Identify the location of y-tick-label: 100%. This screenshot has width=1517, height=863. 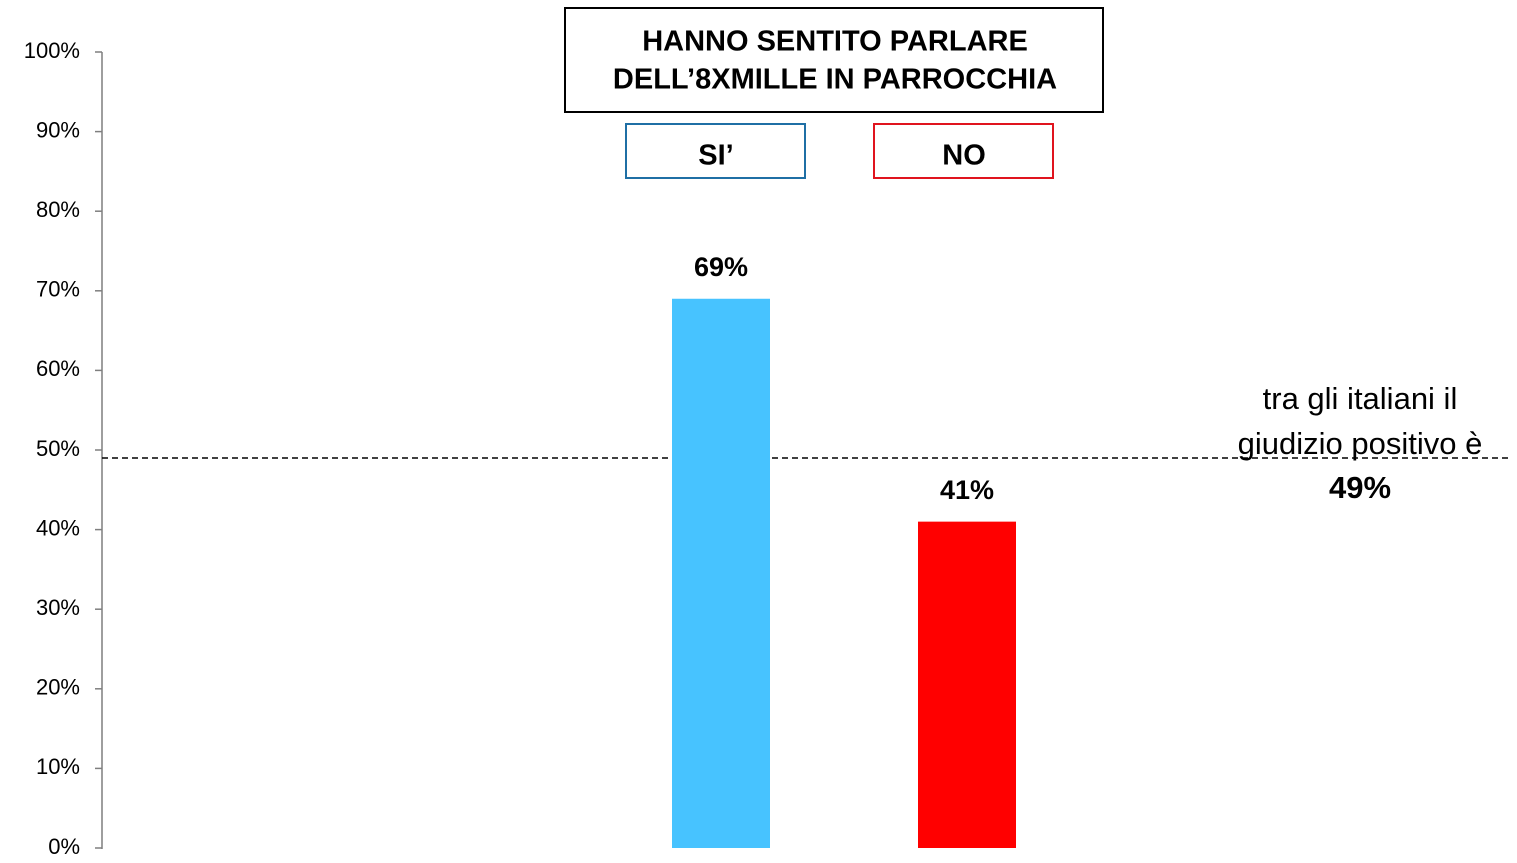
(52, 50).